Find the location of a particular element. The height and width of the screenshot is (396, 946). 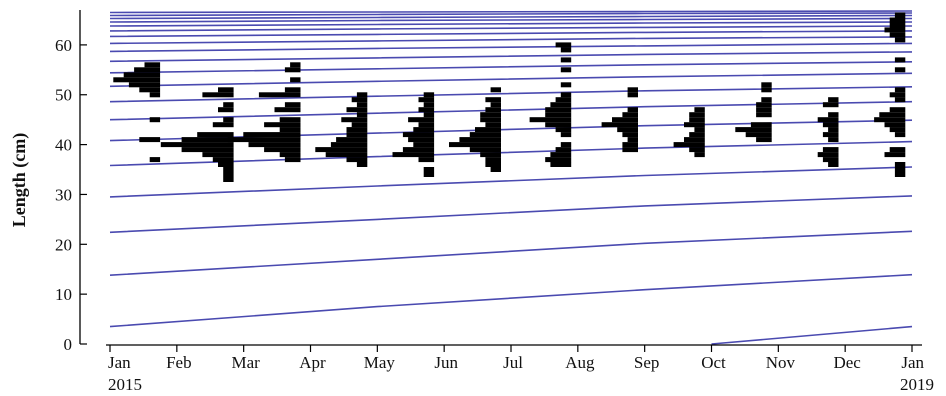

y-tick-label-10: 10 is located at coordinates (63, 294).